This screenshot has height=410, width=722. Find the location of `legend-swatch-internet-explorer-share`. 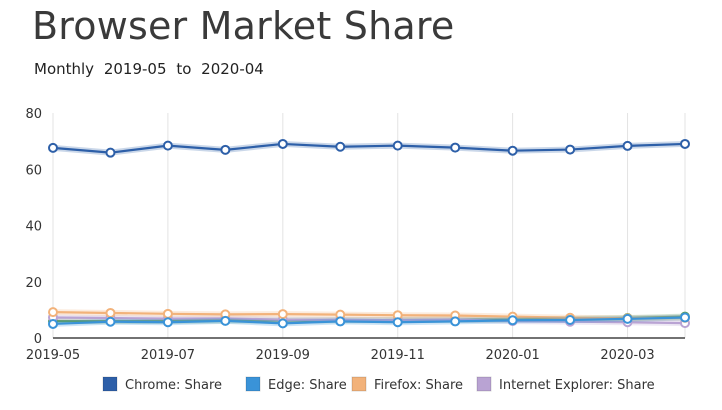

legend-swatch-internet-explorer-share is located at coordinates (484, 384).